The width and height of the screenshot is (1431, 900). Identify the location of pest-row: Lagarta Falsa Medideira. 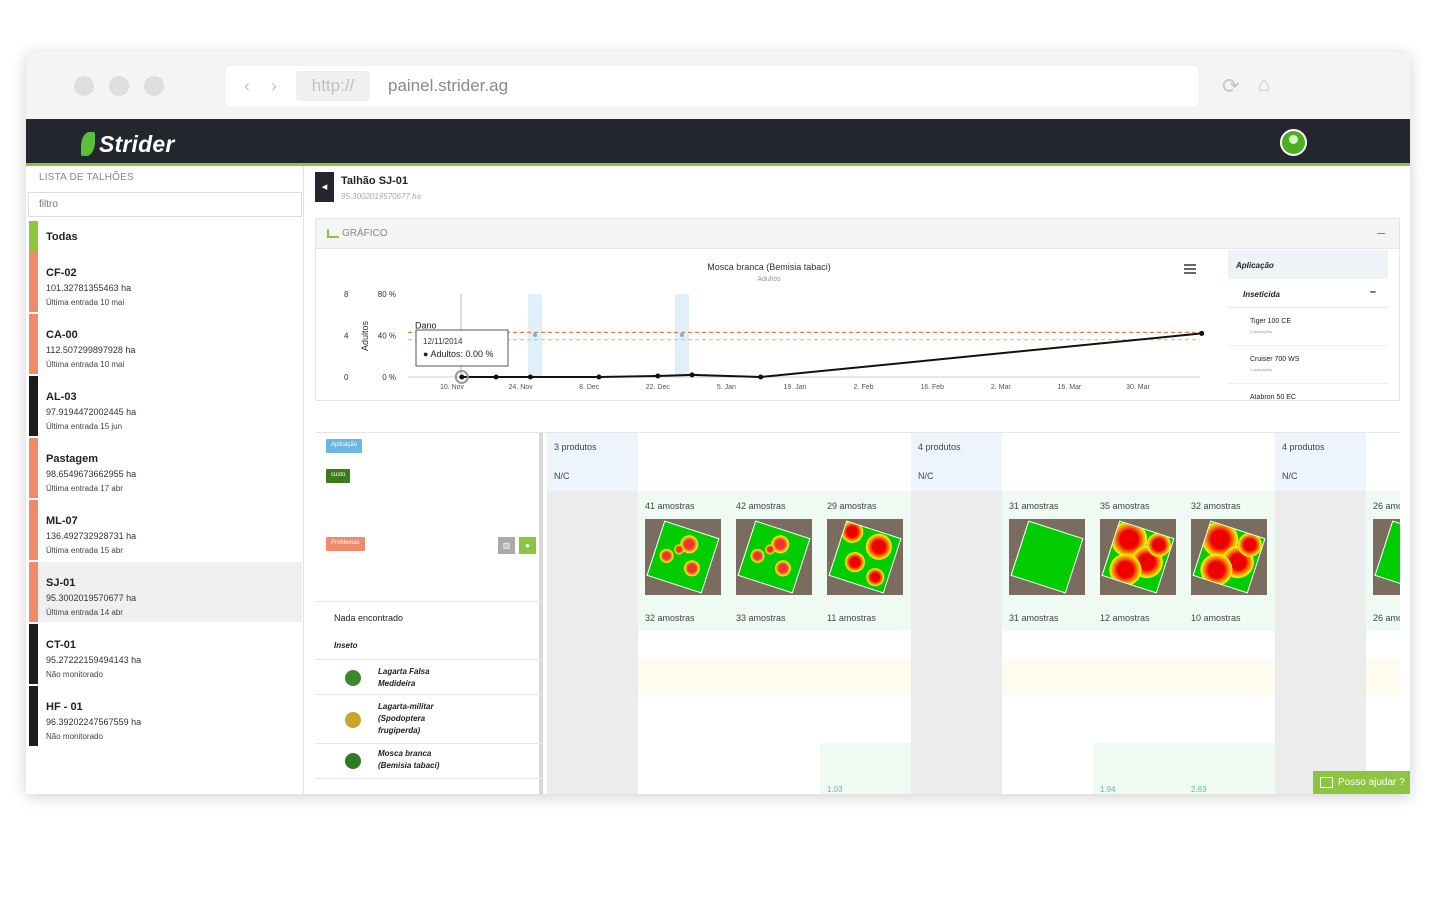
(429, 676).